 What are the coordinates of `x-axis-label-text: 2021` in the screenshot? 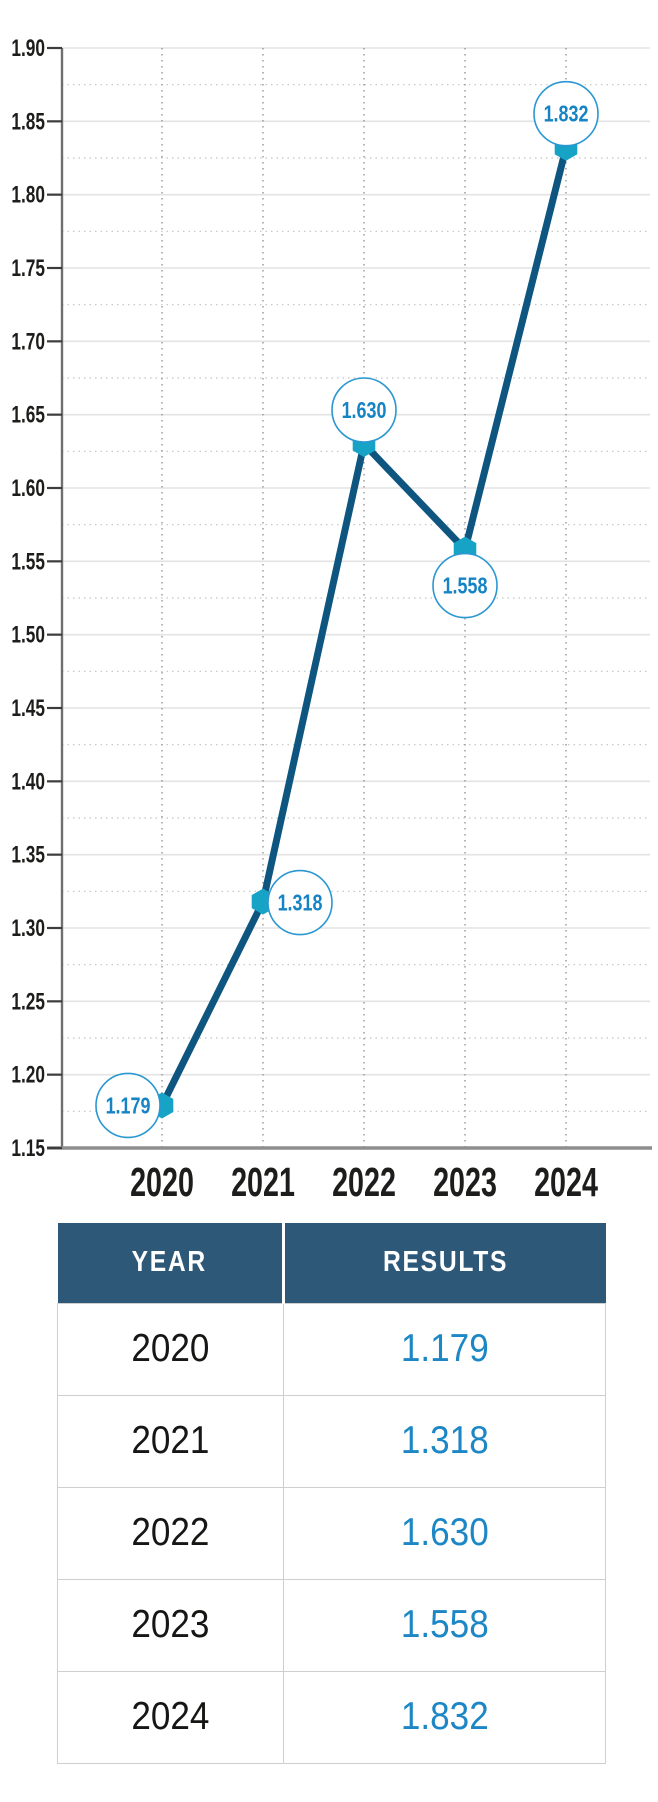 It's located at (263, 1182).